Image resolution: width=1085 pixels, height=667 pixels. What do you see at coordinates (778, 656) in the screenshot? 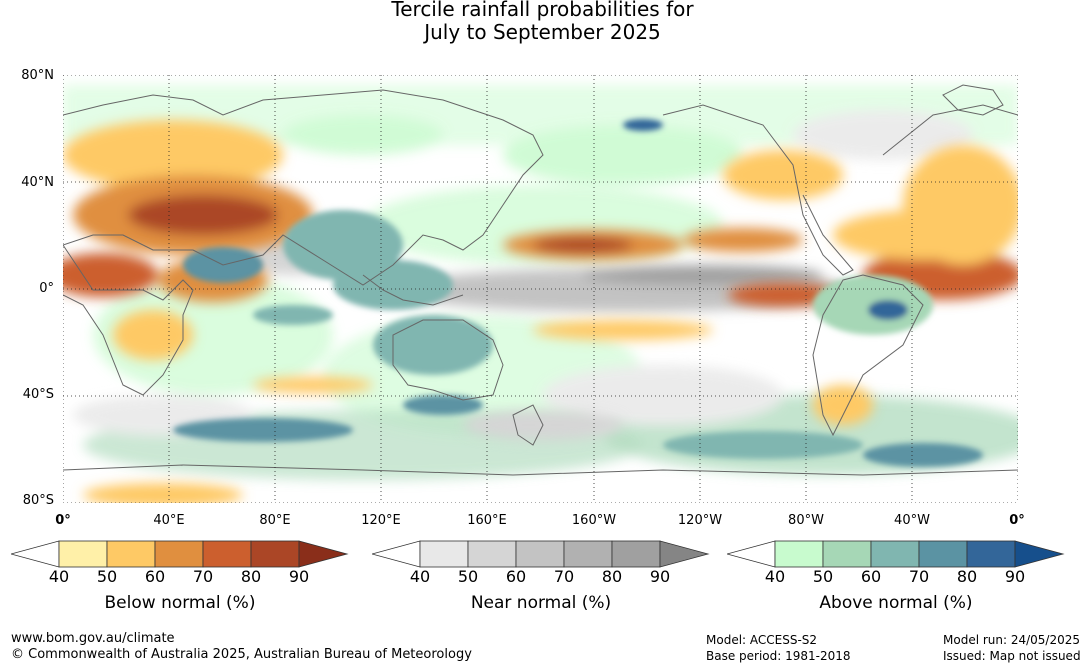
I see `footer-base-period: Base period: 1981-2018` at bounding box center [778, 656].